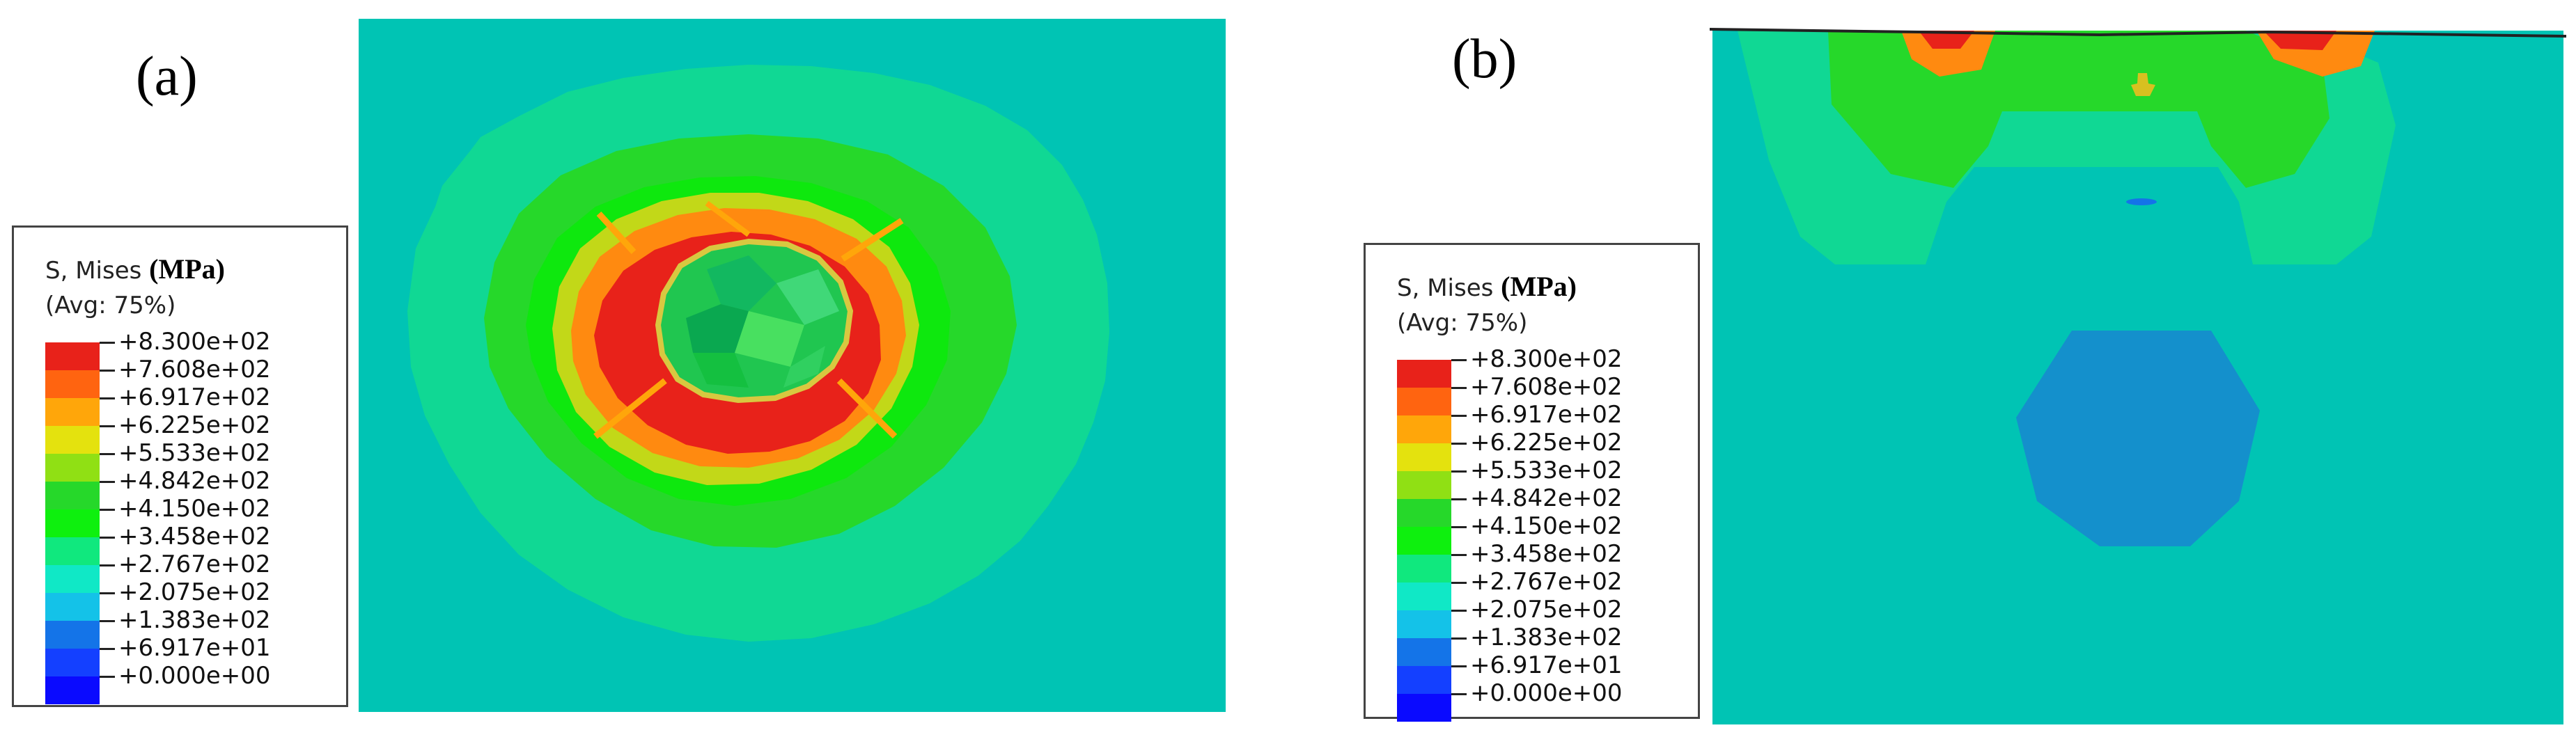  What do you see at coordinates (2141, 201) in the screenshot?
I see `subsurface-void` at bounding box center [2141, 201].